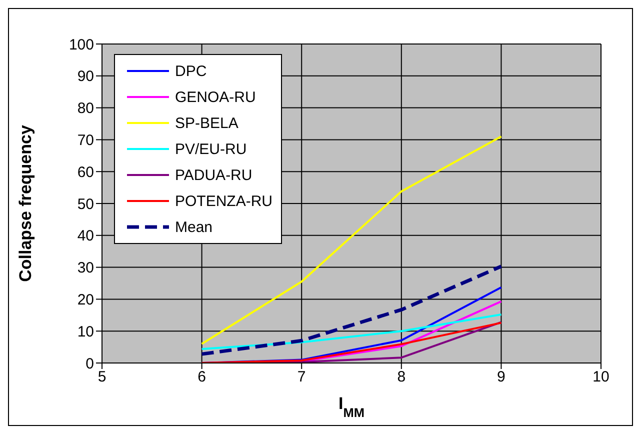 The width and height of the screenshot is (641, 434). I want to click on x-tick-label: 5, so click(102, 377).